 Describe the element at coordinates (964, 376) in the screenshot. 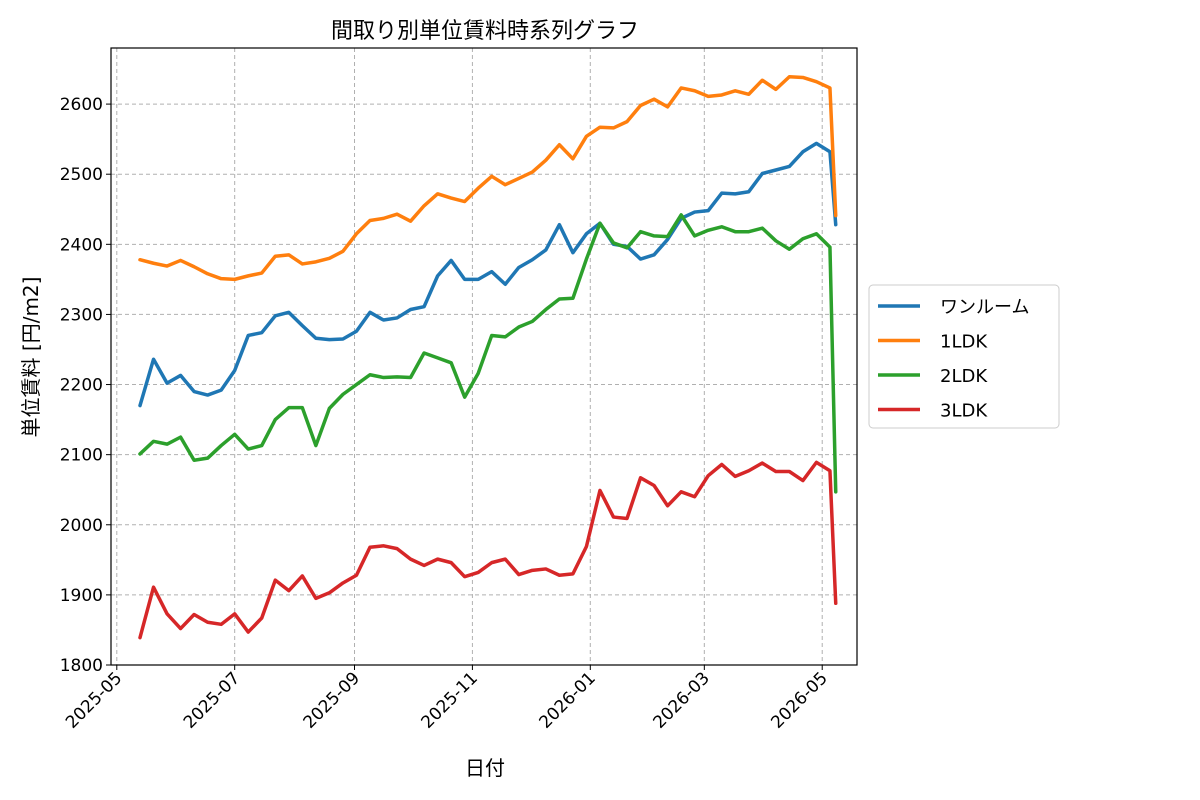

I see `legend-label: 2LDK` at that location.